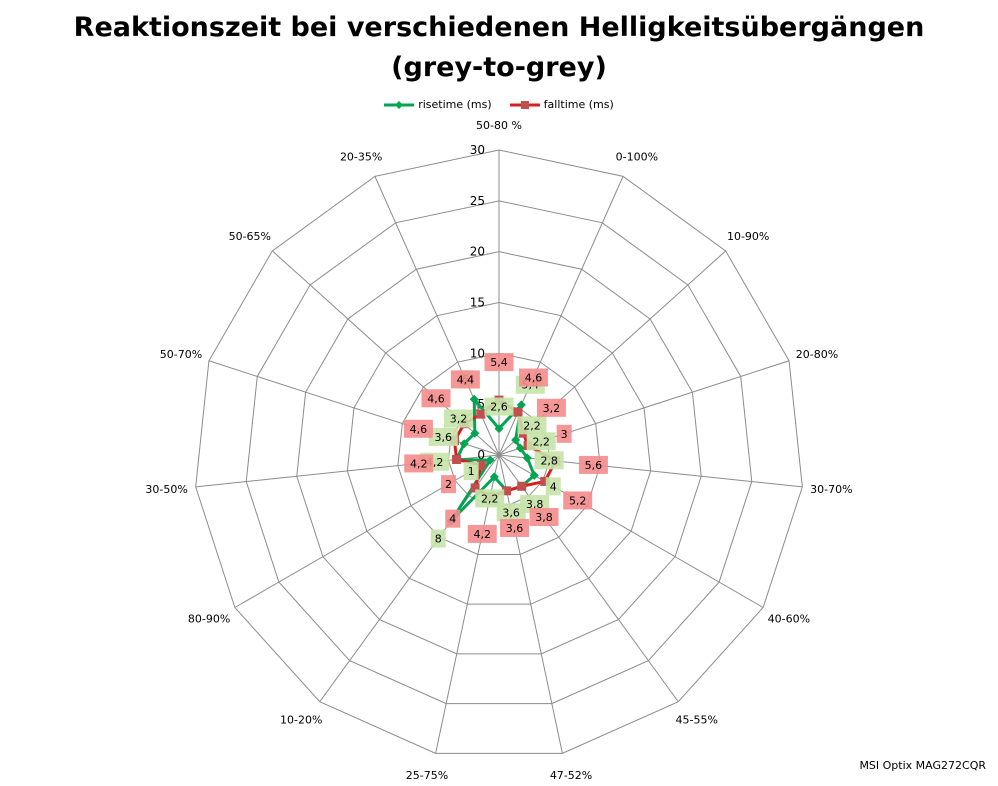  What do you see at coordinates (481, 455) in the screenshot?
I see `tick-label: 0` at bounding box center [481, 455].